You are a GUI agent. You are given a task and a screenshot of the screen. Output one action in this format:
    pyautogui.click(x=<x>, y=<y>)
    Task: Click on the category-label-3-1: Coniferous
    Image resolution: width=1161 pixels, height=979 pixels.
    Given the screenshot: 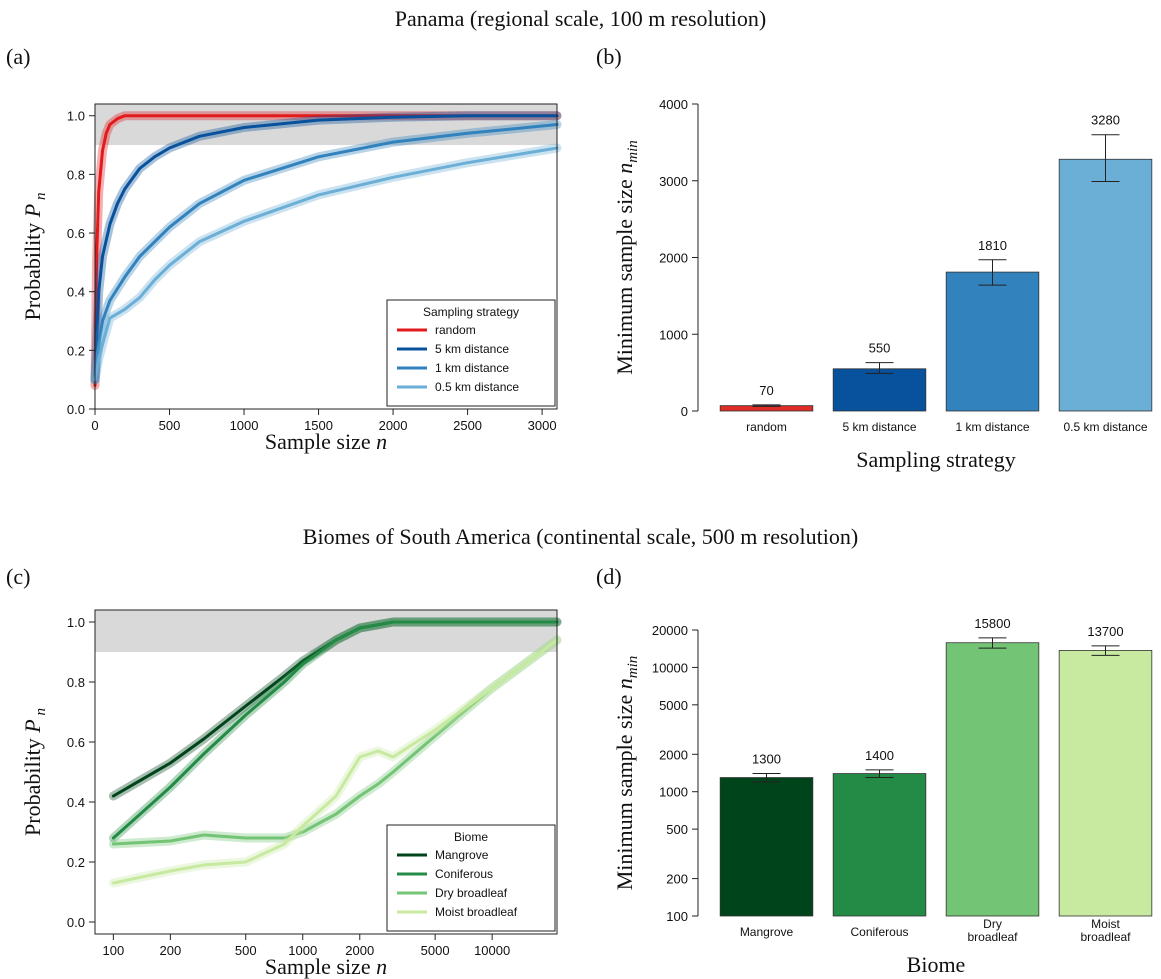 What is the action you would take?
    pyautogui.click(x=879, y=932)
    